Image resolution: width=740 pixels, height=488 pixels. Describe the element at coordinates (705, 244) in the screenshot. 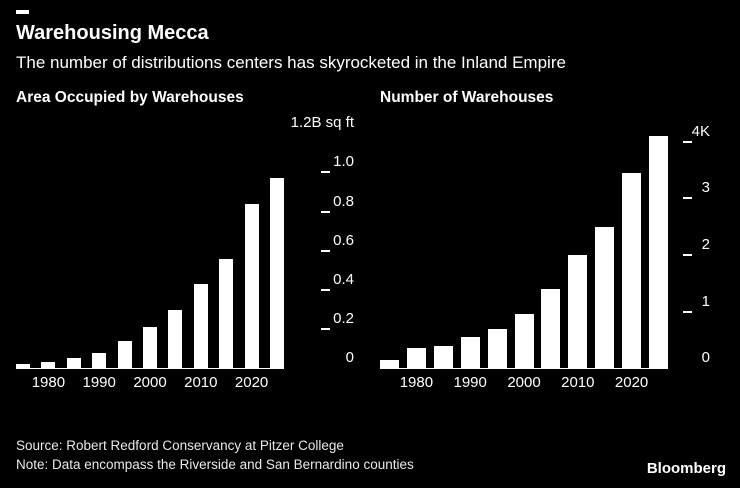

I see `y-tick-label: 2` at that location.